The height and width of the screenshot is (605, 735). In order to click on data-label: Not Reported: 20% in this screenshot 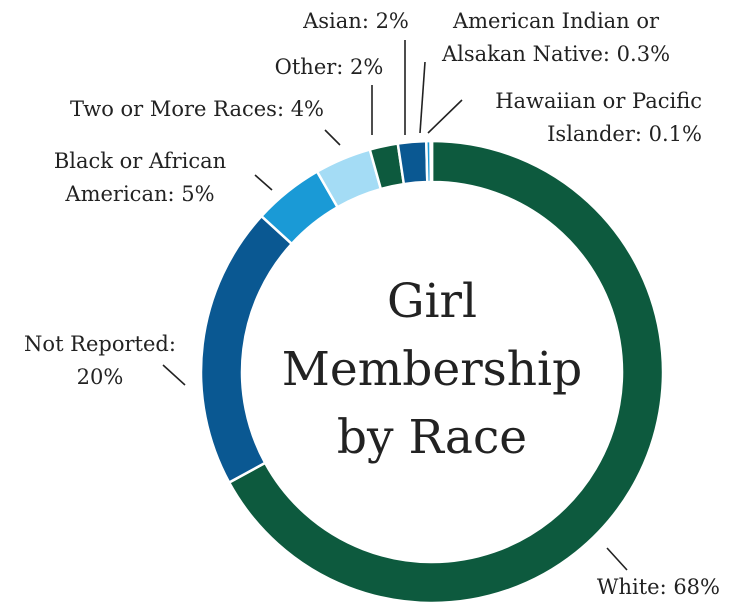, I will do `click(100, 360)`.